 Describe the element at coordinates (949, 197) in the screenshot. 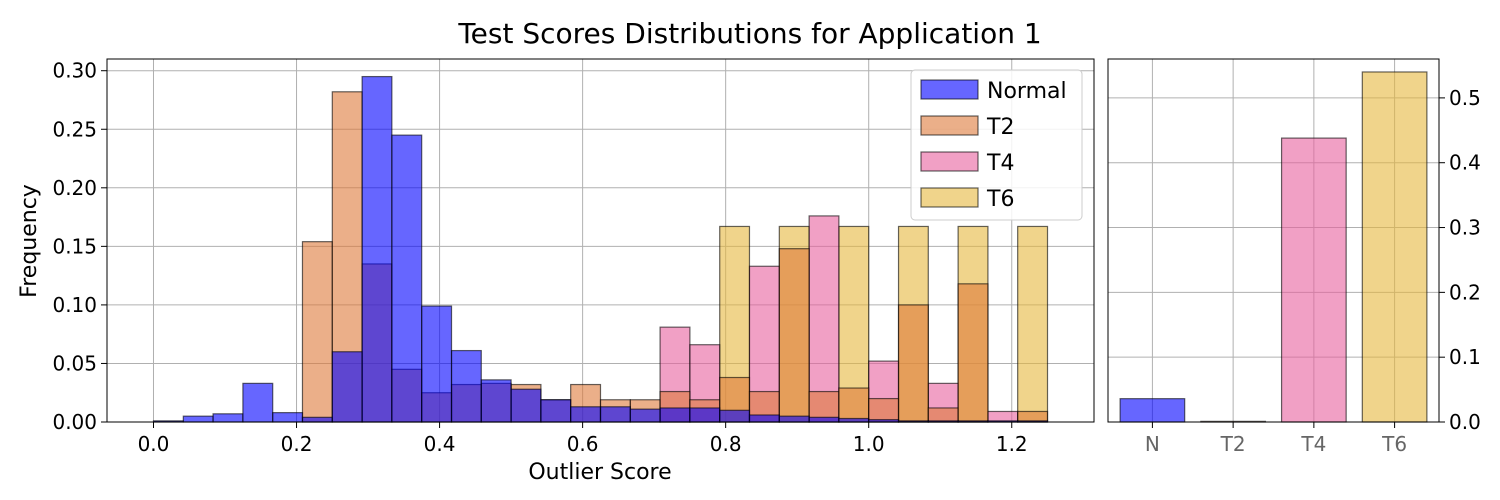

I see `legend-swatch-t6` at that location.